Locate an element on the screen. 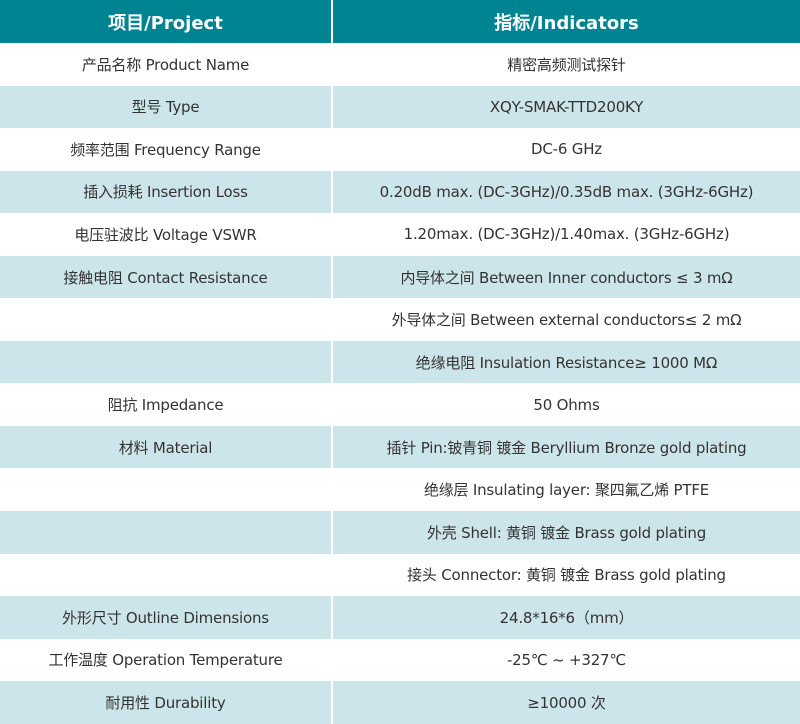 This screenshot has width=800, height=724. table-row: 工作温度 Operation Temperature -25℃ ~ +327℃ is located at coordinates (400, 660).